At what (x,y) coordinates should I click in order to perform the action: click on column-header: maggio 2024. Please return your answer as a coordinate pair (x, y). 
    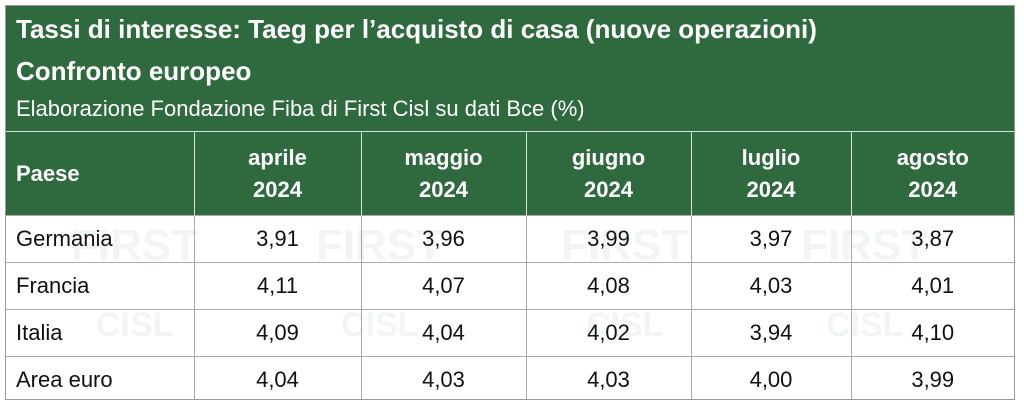
    Looking at the image, I should click on (443, 173).